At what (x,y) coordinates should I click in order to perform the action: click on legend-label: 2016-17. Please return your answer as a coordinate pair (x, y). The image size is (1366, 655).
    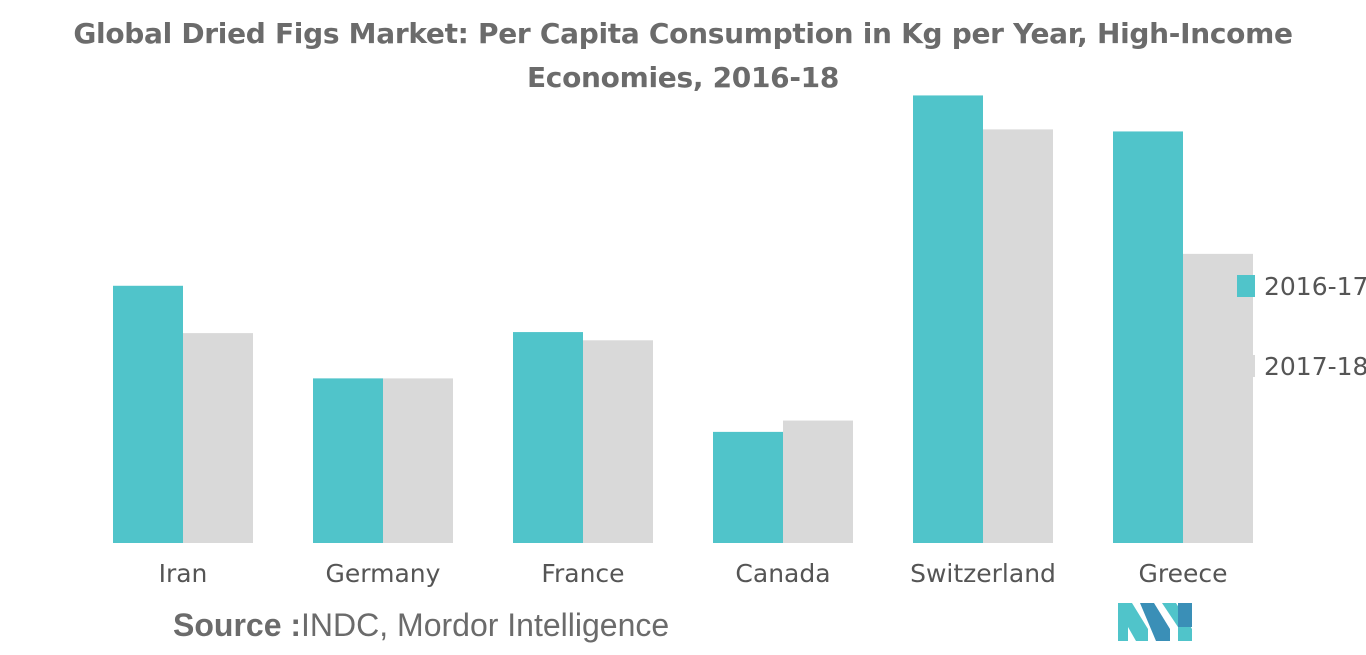
    Looking at the image, I should click on (1315, 286).